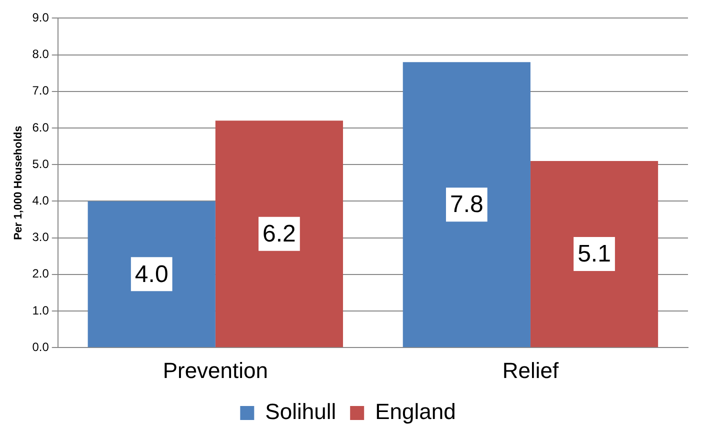 Image resolution: width=708 pixels, height=434 pixels. What do you see at coordinates (41, 310) in the screenshot?
I see `y-tick-label: 1.0` at bounding box center [41, 310].